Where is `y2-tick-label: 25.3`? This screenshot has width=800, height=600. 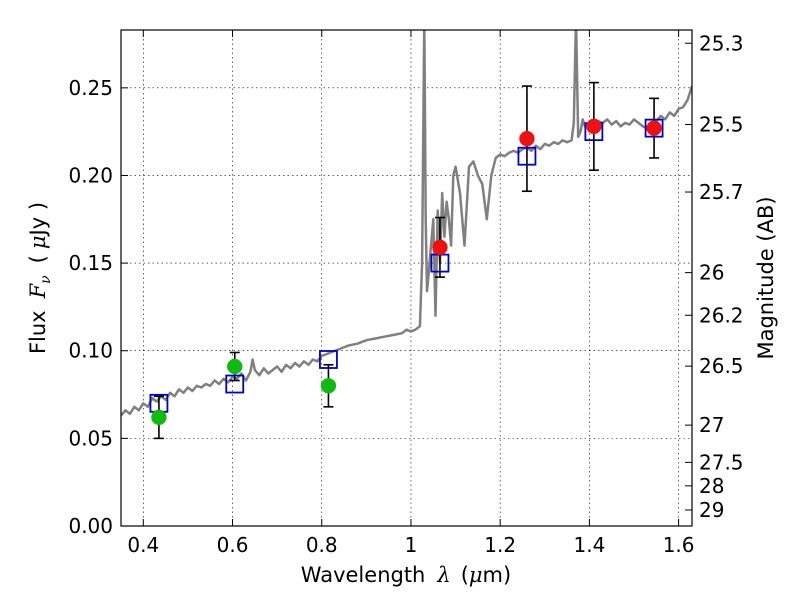
y2-tick-label: 25.3 is located at coordinates (721, 43).